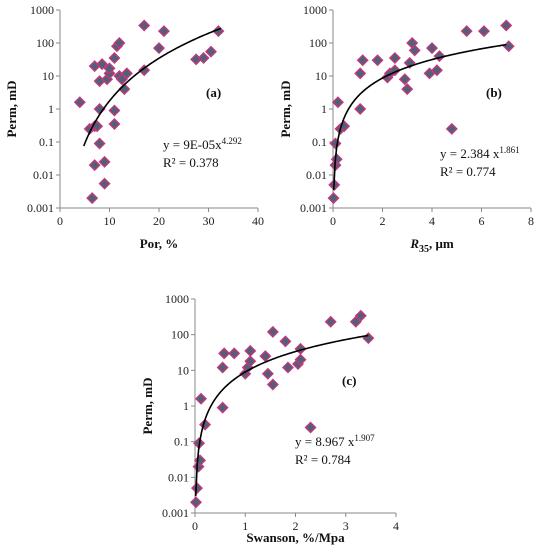  What do you see at coordinates (232, 141) in the screenshot?
I see `trend-equation-exponent: 4.292` at bounding box center [232, 141].